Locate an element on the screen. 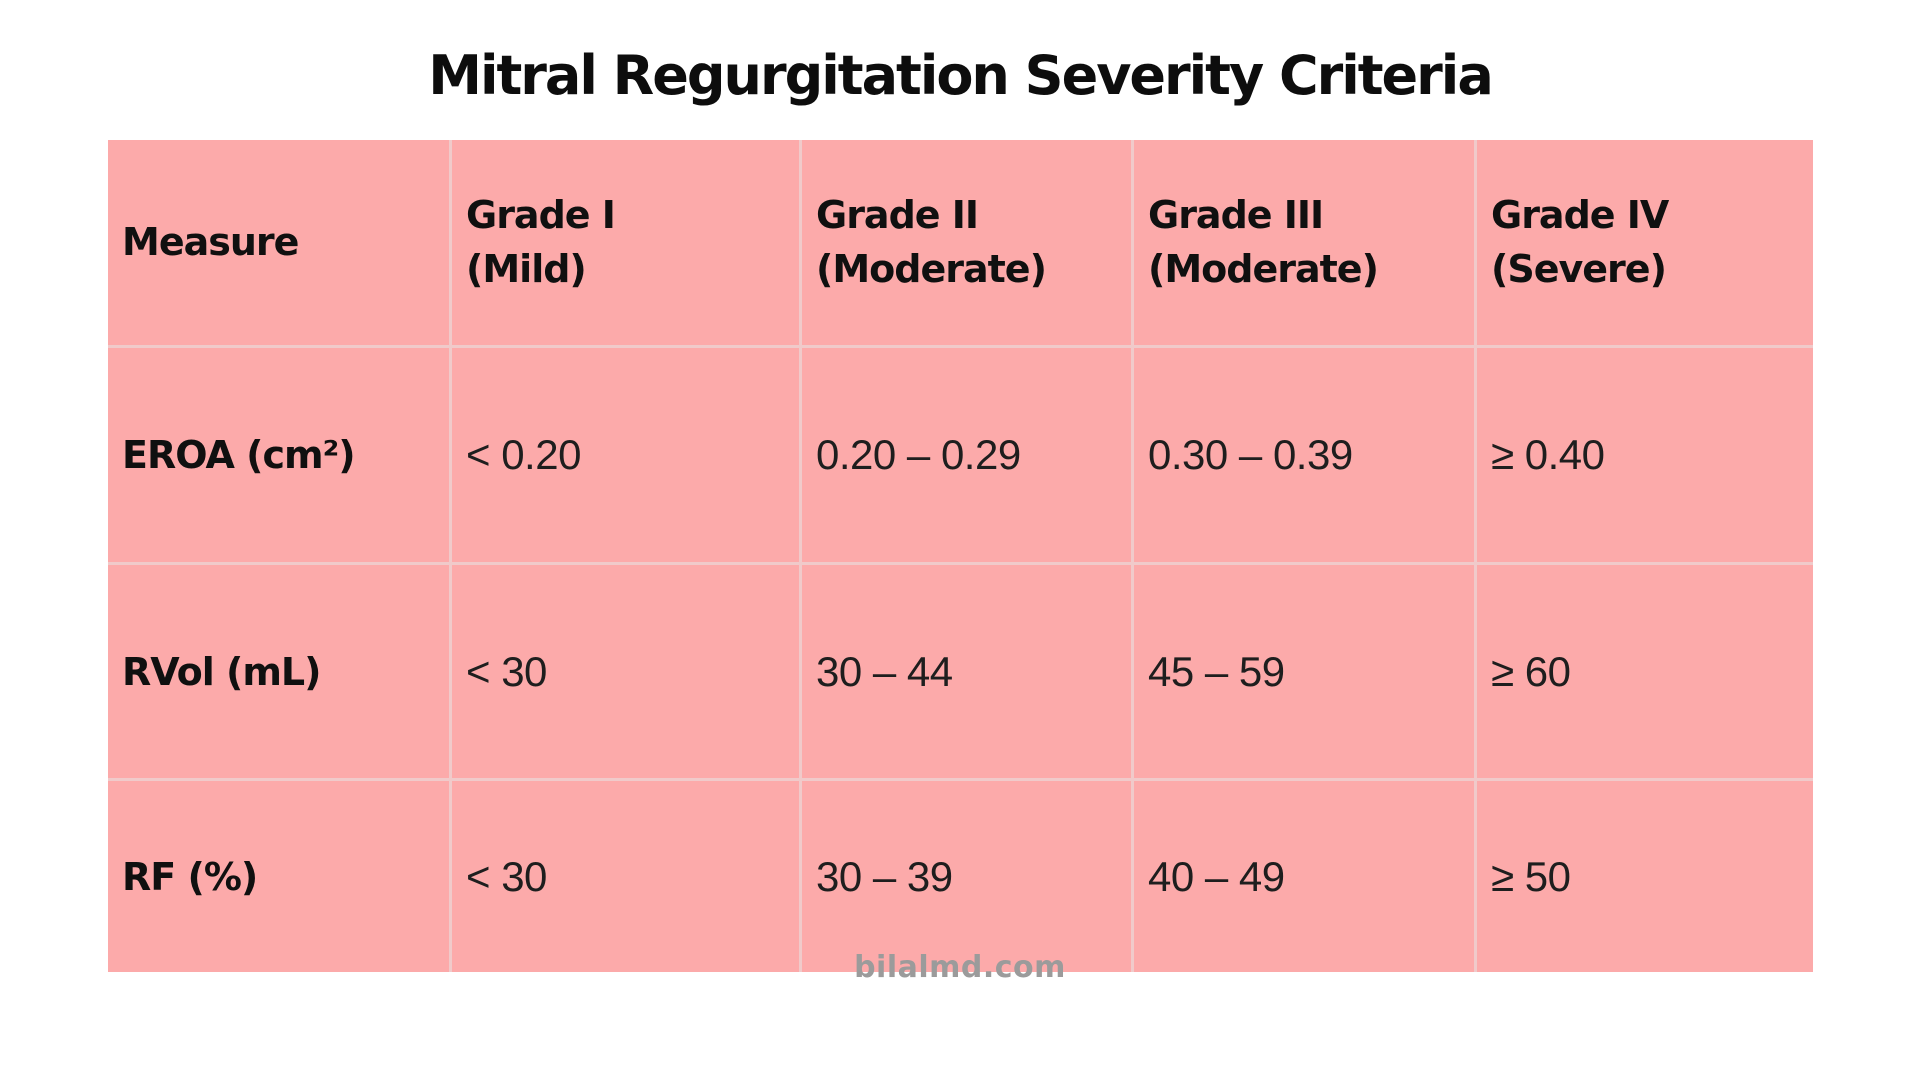 This screenshot has width=1920, height=1080. cell-value: 0.20 – 0.29 is located at coordinates (918, 454).